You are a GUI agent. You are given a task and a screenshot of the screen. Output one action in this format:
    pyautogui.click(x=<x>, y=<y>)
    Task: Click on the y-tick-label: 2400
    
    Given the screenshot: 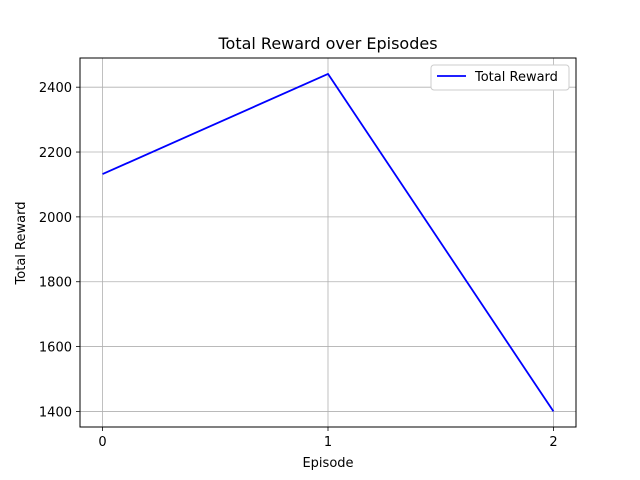 What is the action you would take?
    pyautogui.click(x=55, y=88)
    